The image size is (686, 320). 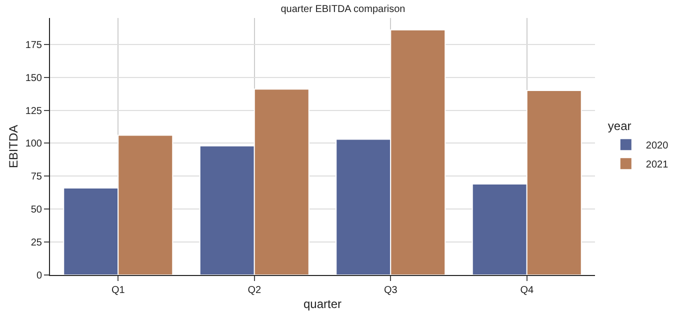 I want to click on legend-label: 2020, so click(x=657, y=146).